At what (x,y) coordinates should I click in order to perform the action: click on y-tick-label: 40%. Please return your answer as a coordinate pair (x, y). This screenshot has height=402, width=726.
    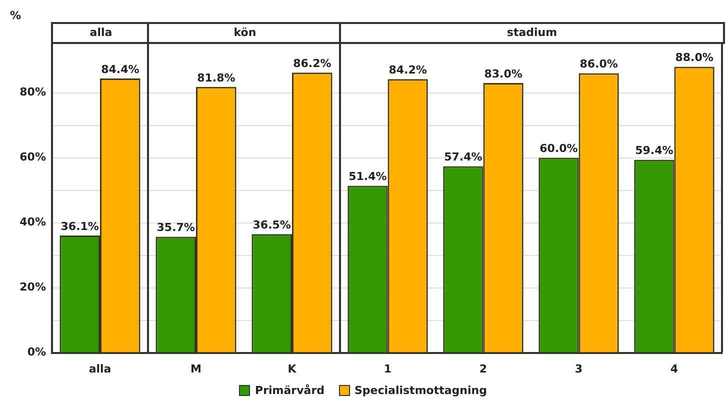
    Looking at the image, I should click on (33, 222).